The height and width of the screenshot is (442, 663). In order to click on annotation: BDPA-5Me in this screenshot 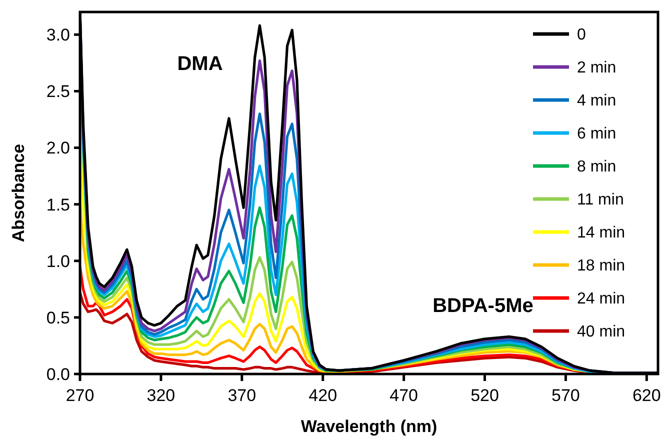, I will do `click(483, 306)`.